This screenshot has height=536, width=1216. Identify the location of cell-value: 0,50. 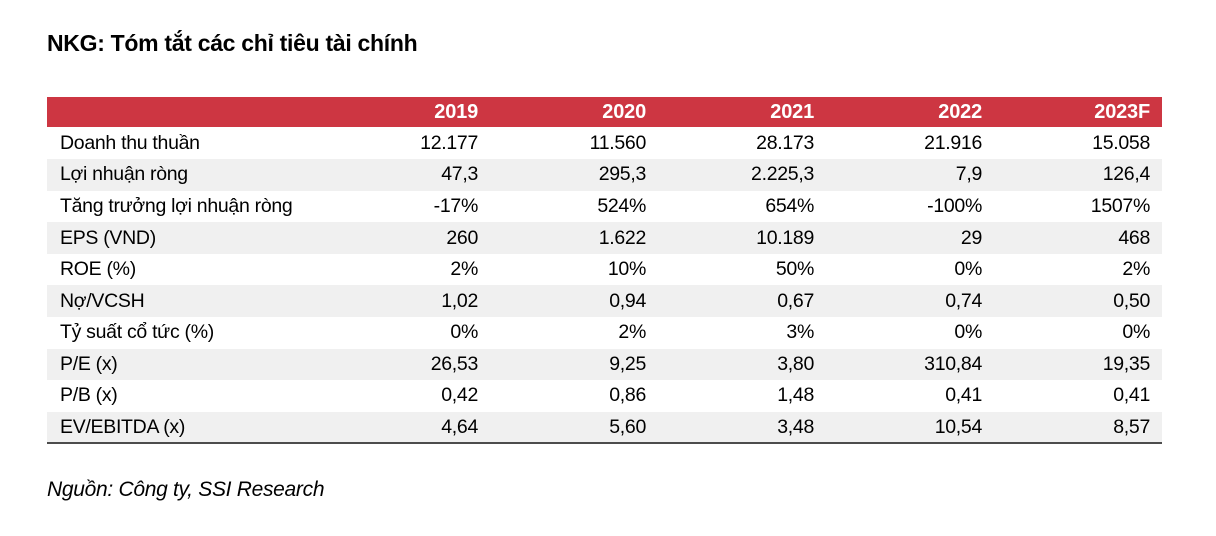
(1131, 300).